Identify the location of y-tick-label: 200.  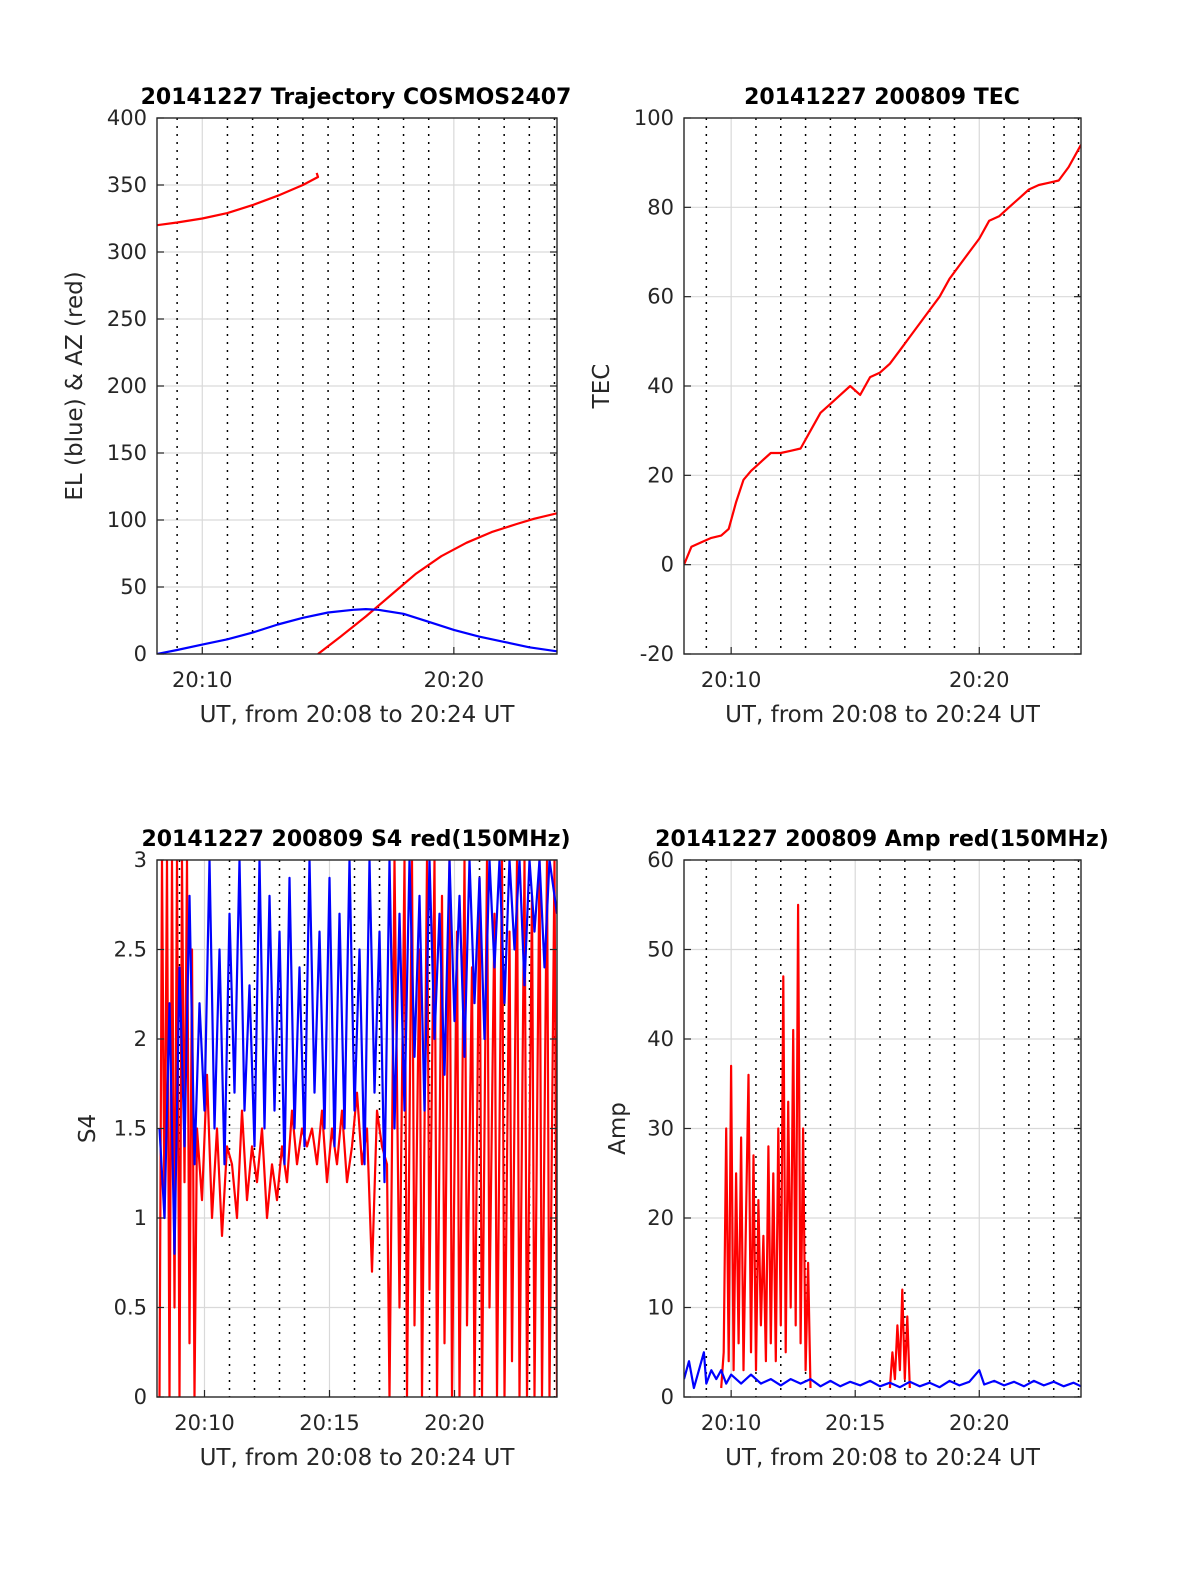
(127, 386).